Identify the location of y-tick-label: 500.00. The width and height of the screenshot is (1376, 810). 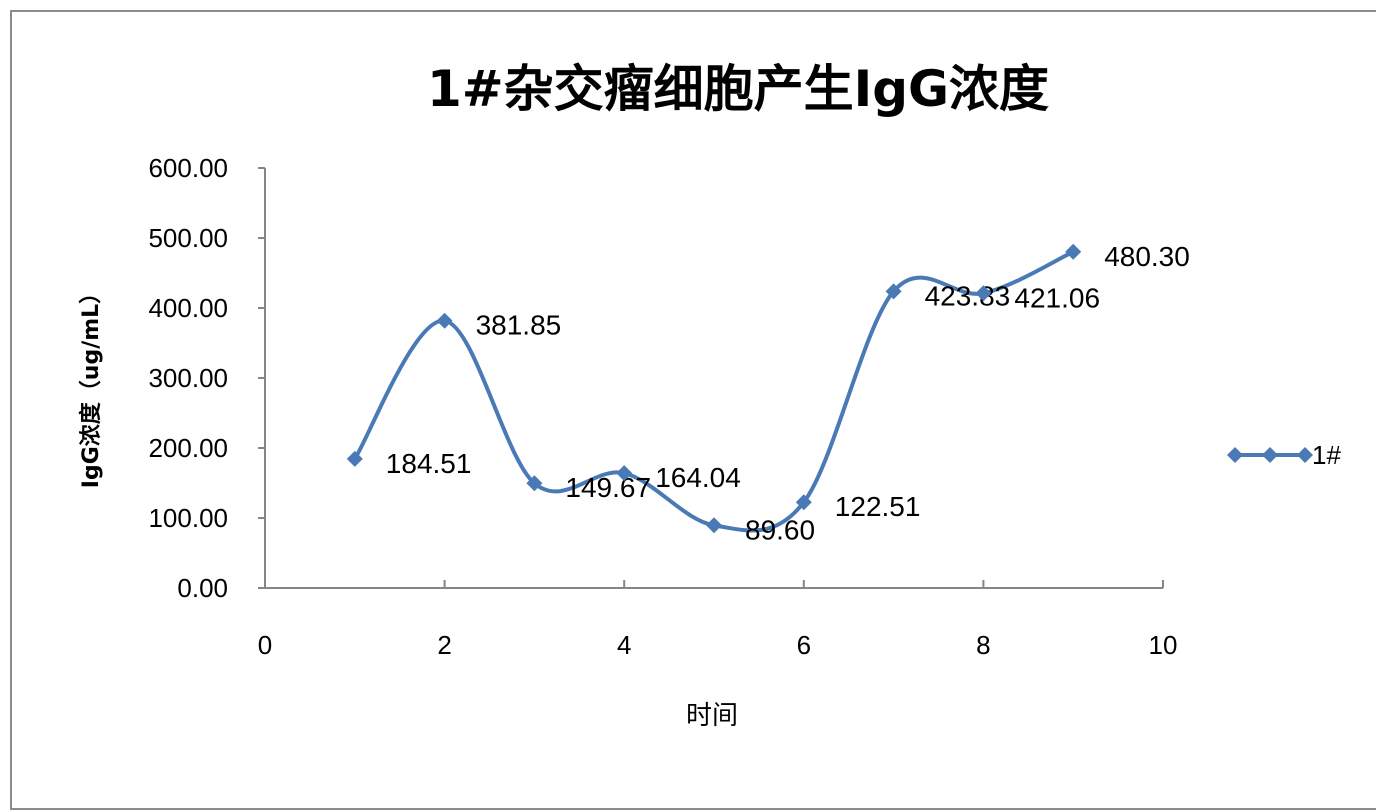
(188, 238).